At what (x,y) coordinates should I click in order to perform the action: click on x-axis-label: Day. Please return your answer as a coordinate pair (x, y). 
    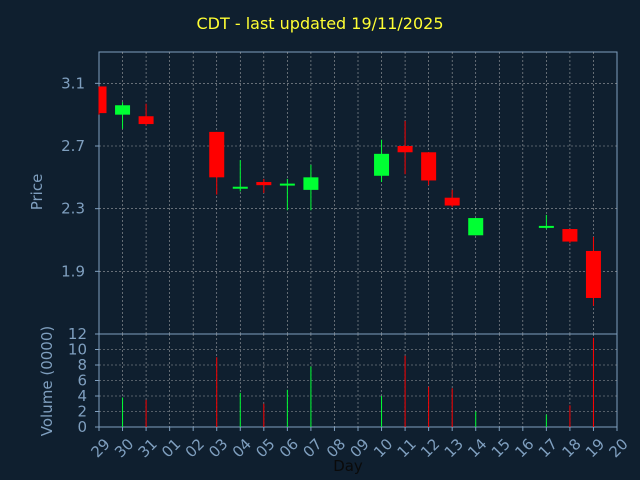
    Looking at the image, I should click on (348, 466).